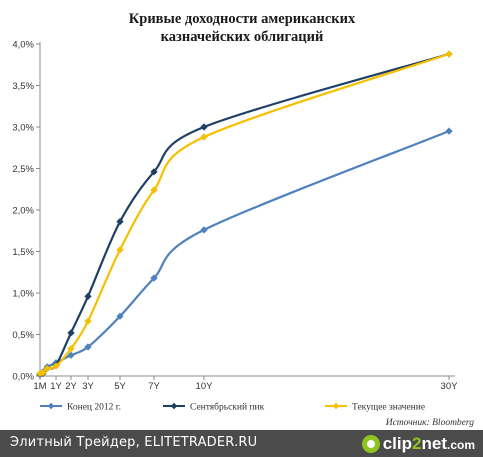 This screenshot has height=457, width=483. What do you see at coordinates (428, 443) in the screenshot?
I see `clip2net-logo-text: clip2net.com` at bounding box center [428, 443].